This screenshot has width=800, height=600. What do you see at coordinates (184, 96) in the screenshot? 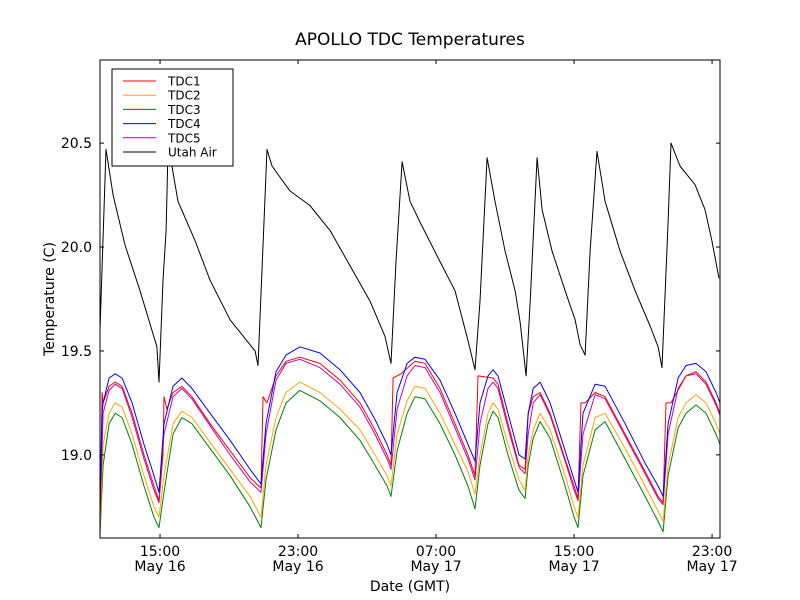
I see `legend-label-tdc2: TDC2` at bounding box center [184, 96].